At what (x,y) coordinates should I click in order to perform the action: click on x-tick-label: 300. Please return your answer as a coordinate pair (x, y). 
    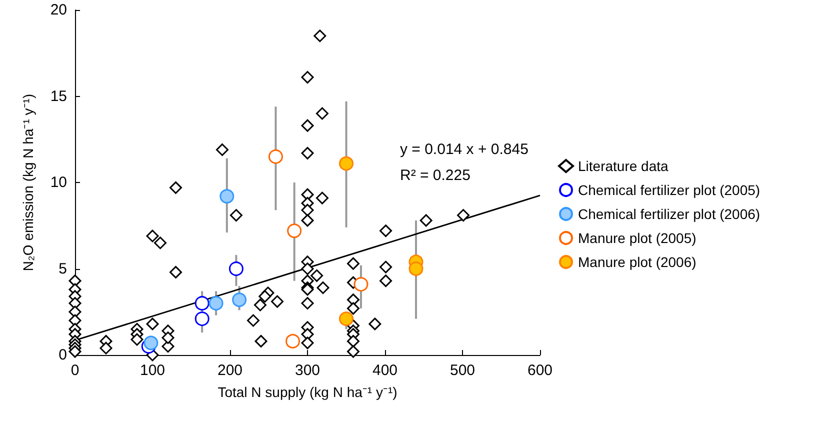
    Looking at the image, I should click on (307, 370).